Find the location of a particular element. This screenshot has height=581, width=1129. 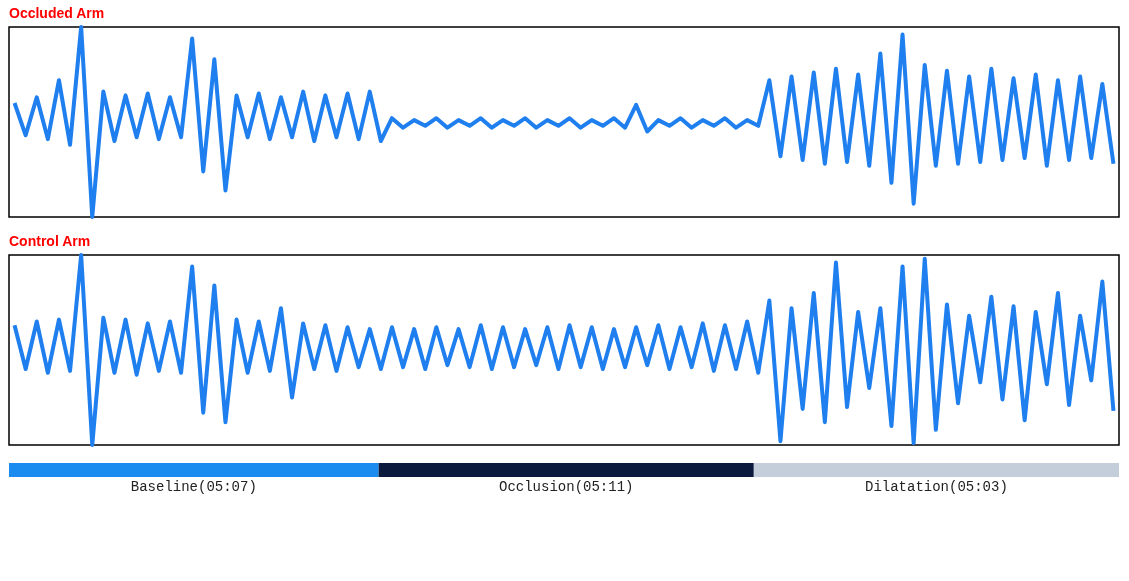

series-label: Dilatation(05:03) is located at coordinates (936, 487).